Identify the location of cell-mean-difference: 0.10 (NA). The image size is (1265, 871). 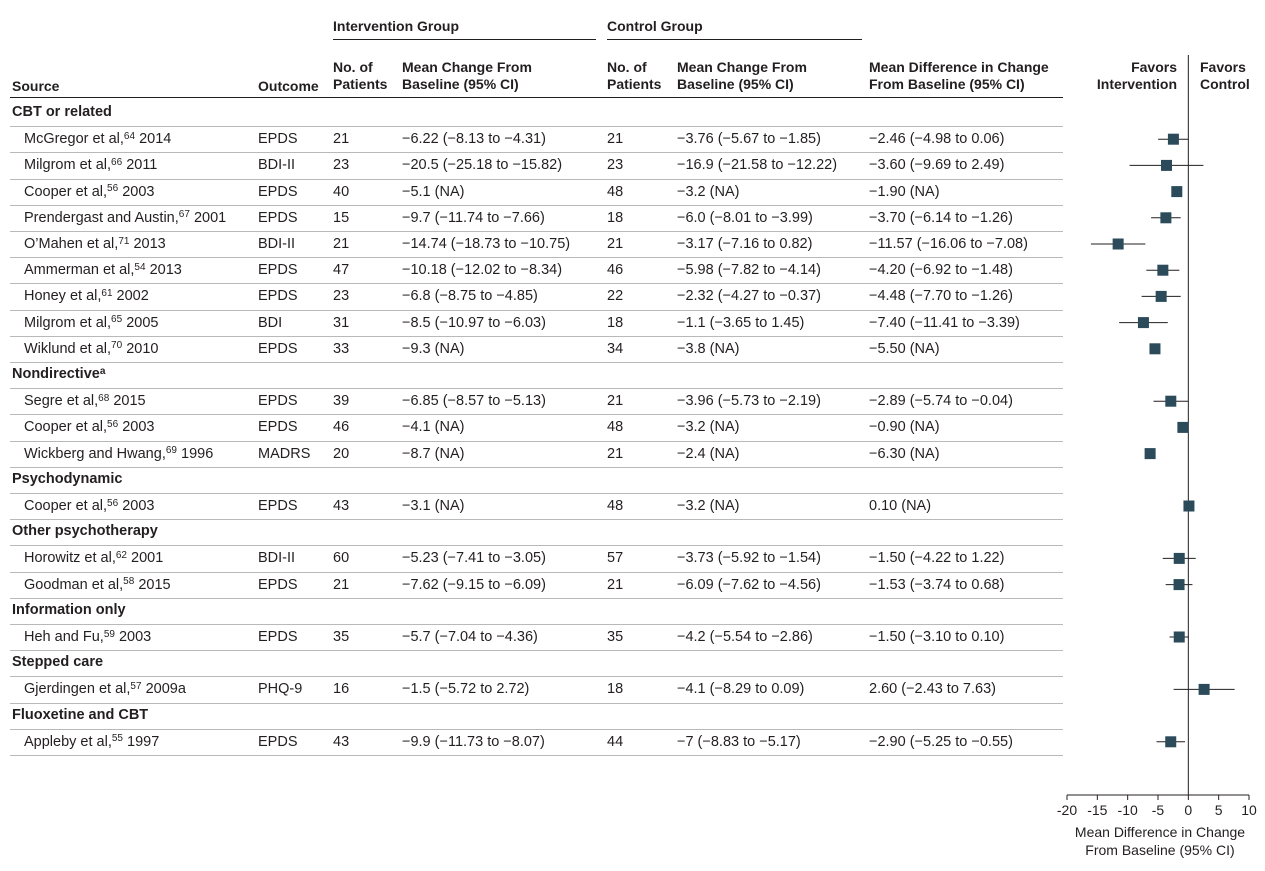
(900, 506).